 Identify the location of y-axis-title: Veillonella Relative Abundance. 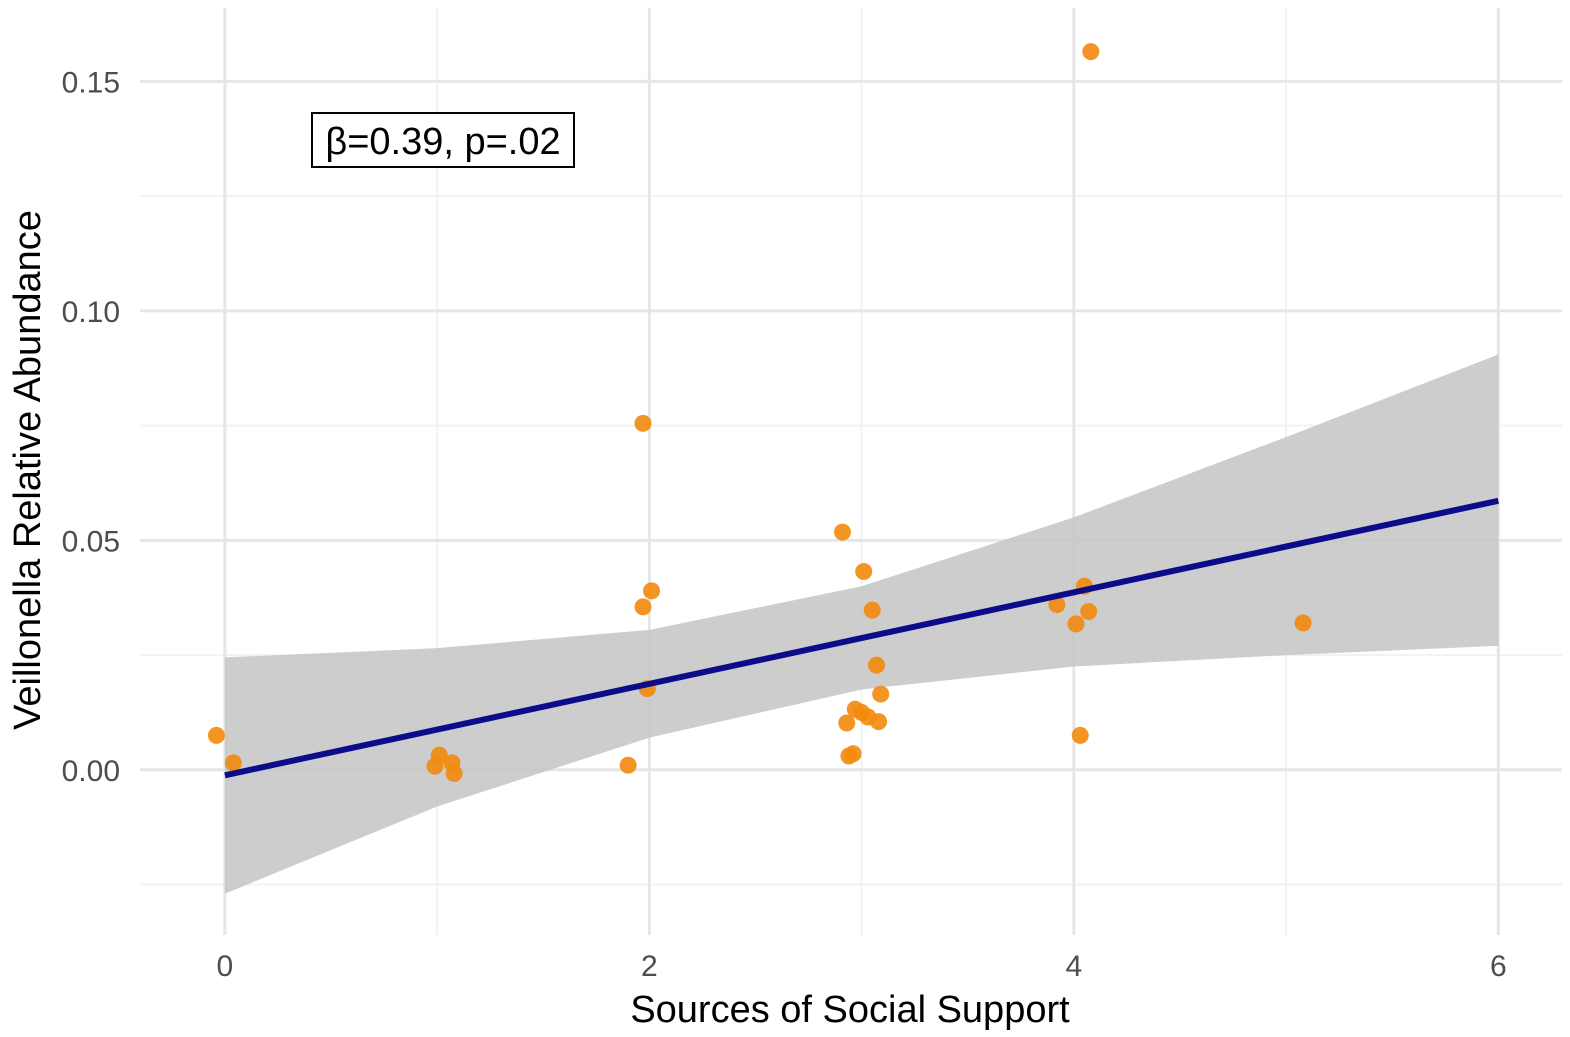
(28, 470).